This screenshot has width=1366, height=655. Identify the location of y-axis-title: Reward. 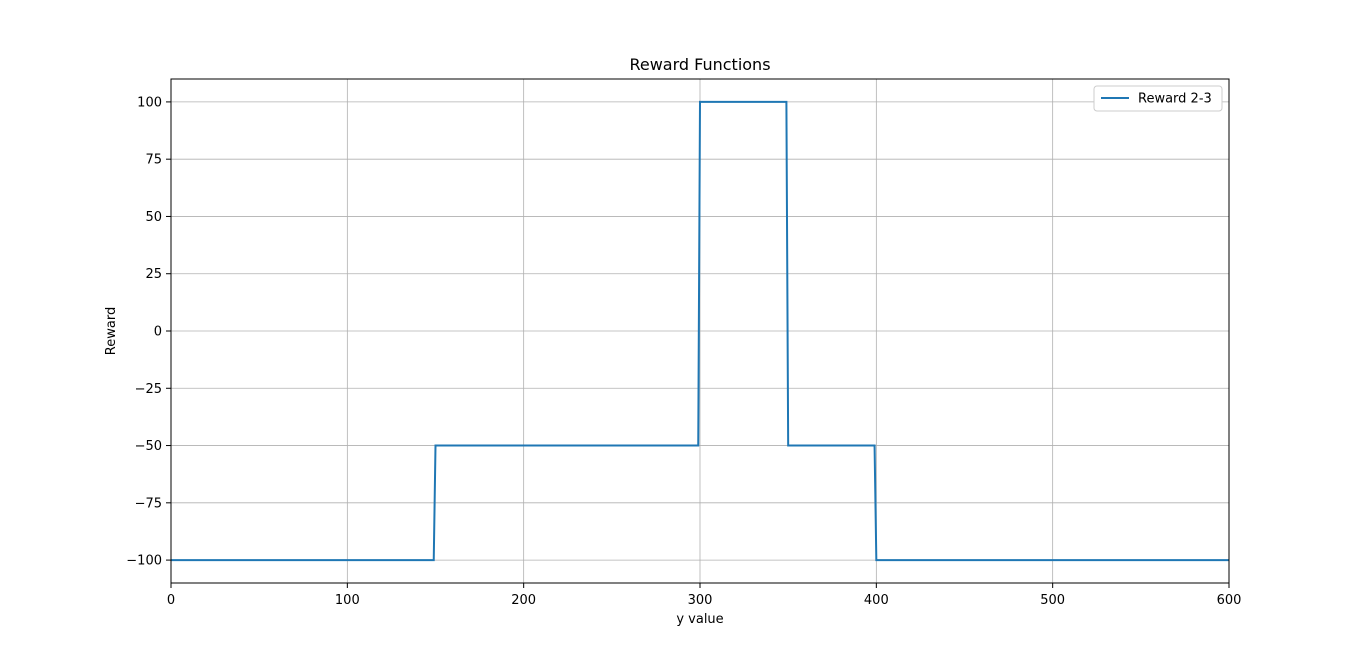
(111, 331).